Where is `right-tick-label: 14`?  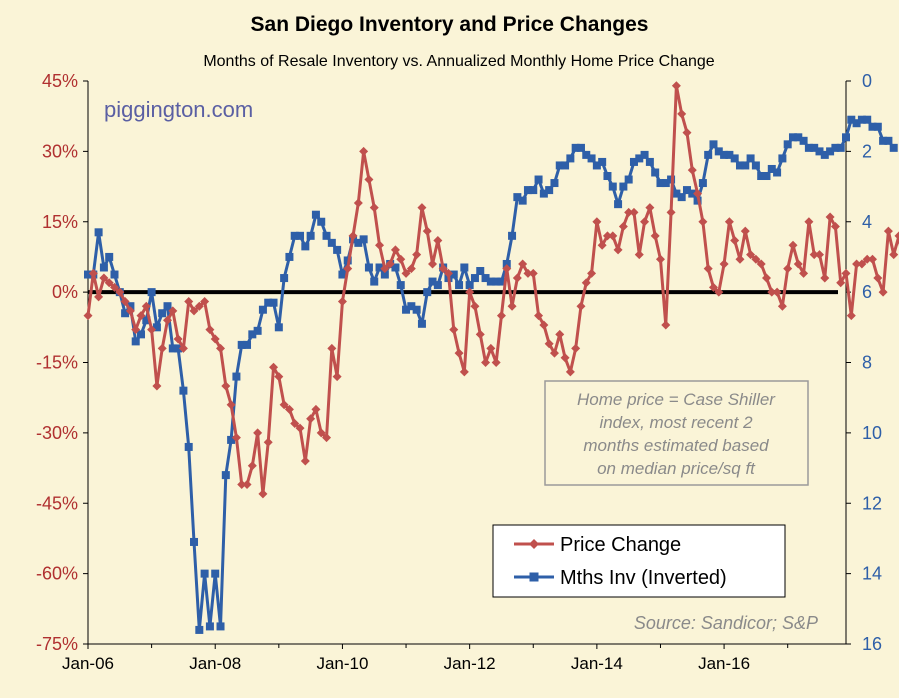 right-tick-label: 14 is located at coordinates (872, 574).